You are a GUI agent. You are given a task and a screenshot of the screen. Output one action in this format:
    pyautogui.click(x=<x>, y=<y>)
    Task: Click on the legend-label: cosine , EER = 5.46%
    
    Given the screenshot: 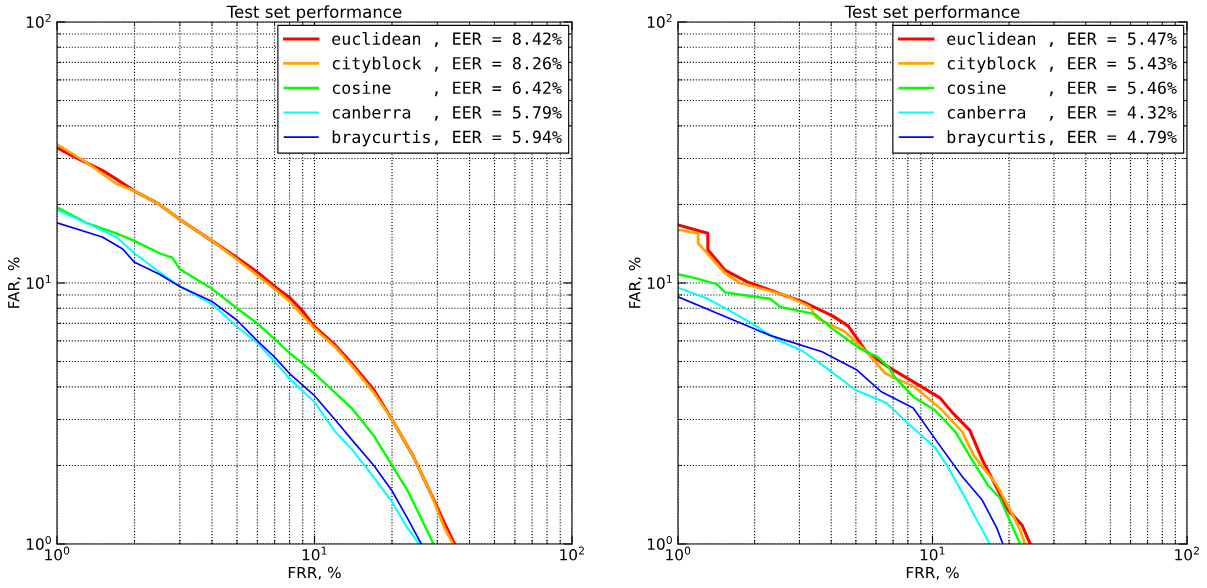 What is the action you would take?
    pyautogui.click(x=1062, y=89)
    